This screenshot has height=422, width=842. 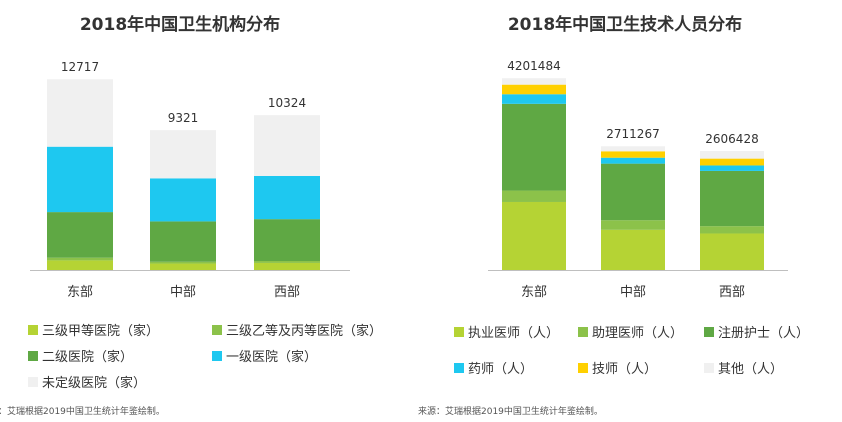 I want to click on legend-item: 二级医院（家）, so click(x=80, y=355).